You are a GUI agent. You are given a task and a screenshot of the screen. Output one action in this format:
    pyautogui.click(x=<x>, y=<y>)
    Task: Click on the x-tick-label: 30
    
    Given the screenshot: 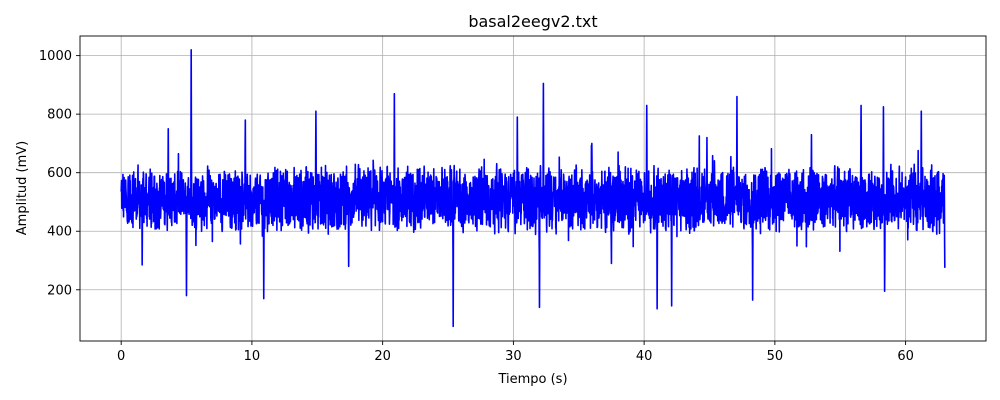 What is the action you would take?
    pyautogui.click(x=513, y=356)
    